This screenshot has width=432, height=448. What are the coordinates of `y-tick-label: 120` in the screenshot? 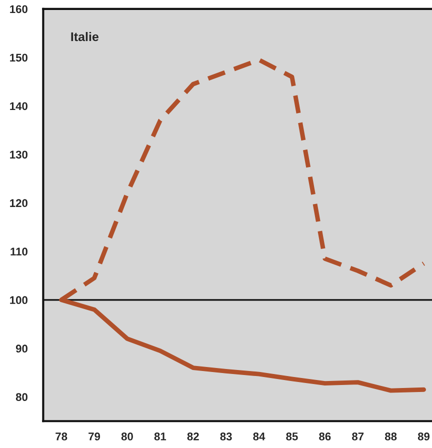 It's located at (19, 203).